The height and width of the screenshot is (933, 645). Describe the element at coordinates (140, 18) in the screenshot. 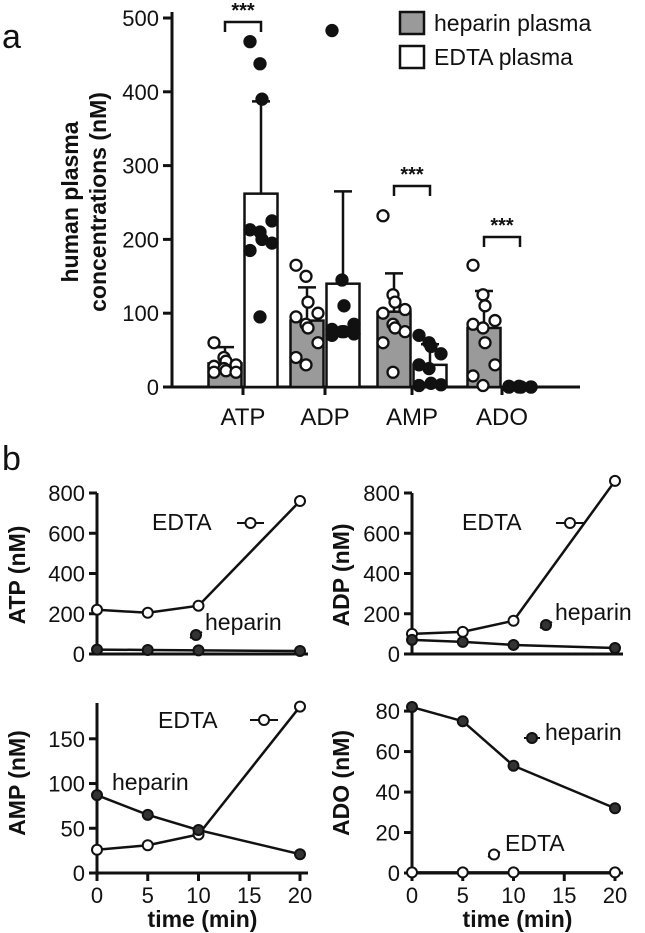

I see `y-tick-label: 500` at that location.